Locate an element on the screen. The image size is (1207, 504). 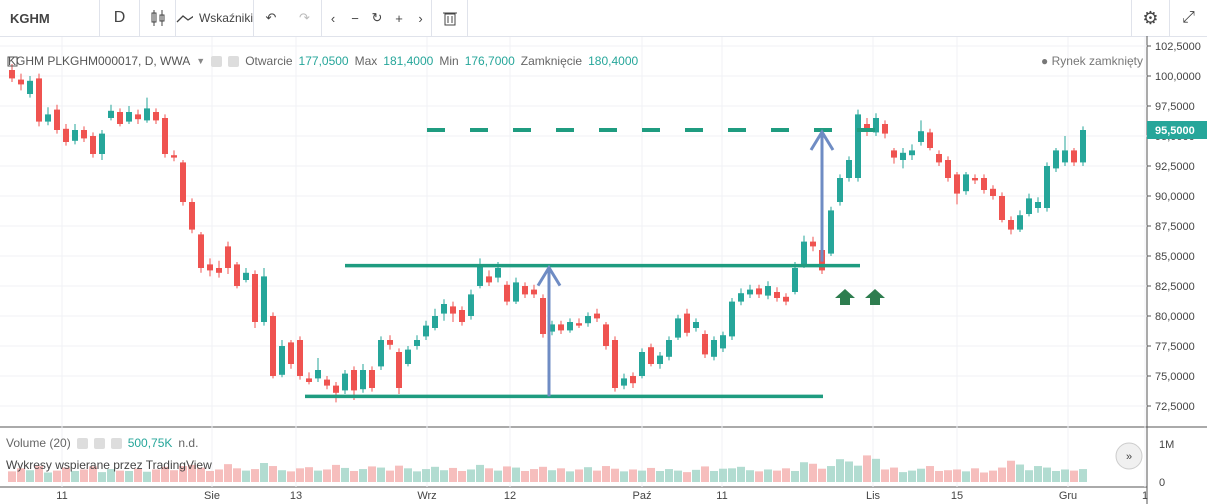
market-status: ● Rynek zamknięty is located at coordinates (1092, 61).